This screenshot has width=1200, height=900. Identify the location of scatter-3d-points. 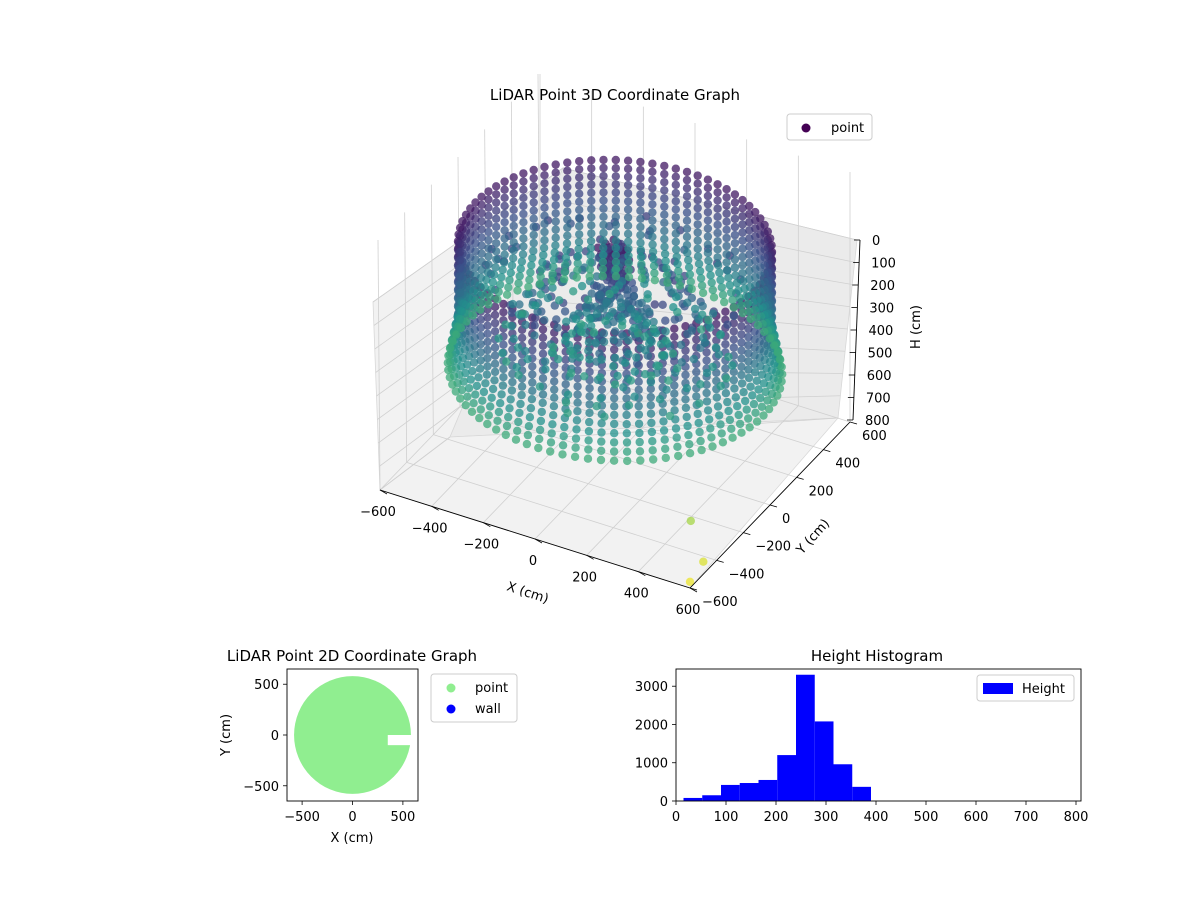
(615, 370).